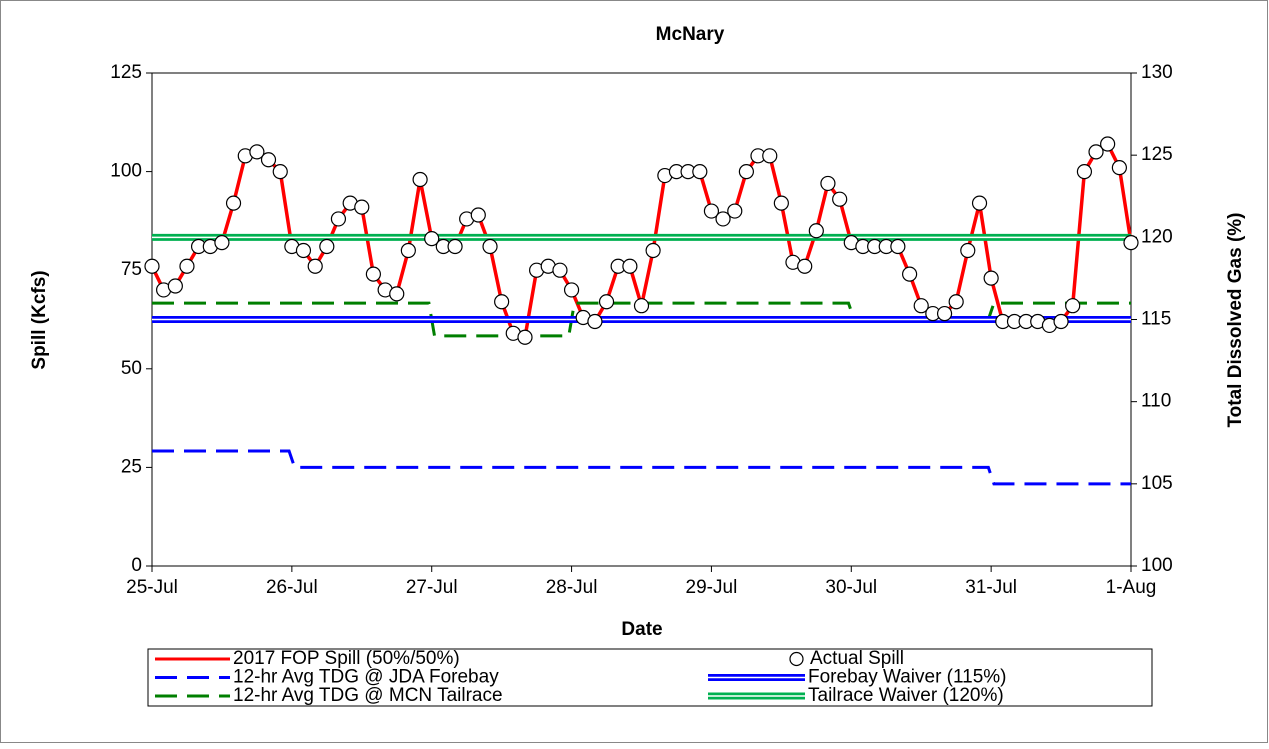  What do you see at coordinates (292, 587) in the screenshot?
I see `x-tick-label: 26-Jul` at bounding box center [292, 587].